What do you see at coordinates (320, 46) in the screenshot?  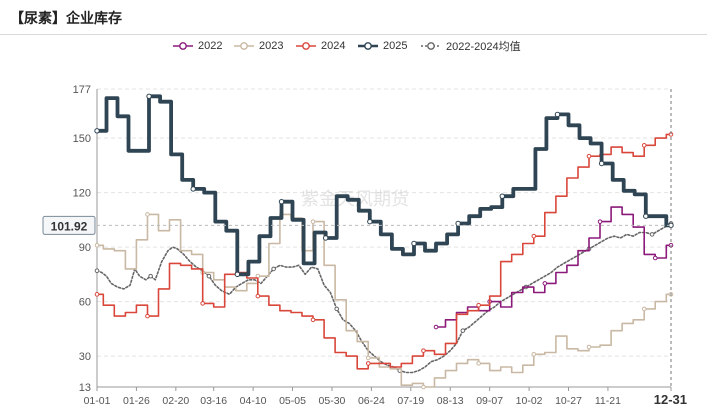 I see `legend-item-2024: 2024` at bounding box center [320, 46].